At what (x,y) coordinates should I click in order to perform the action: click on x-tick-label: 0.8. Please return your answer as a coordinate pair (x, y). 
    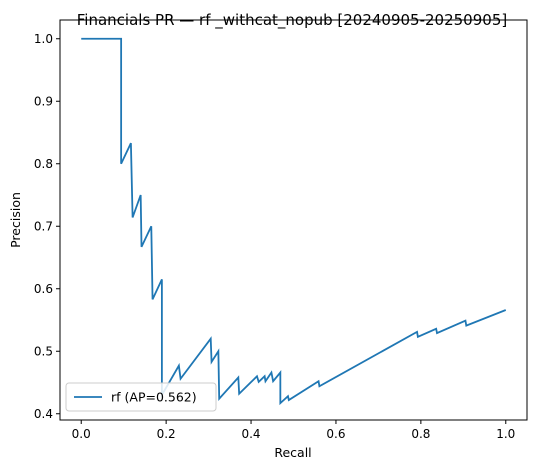
    Looking at the image, I should click on (420, 434).